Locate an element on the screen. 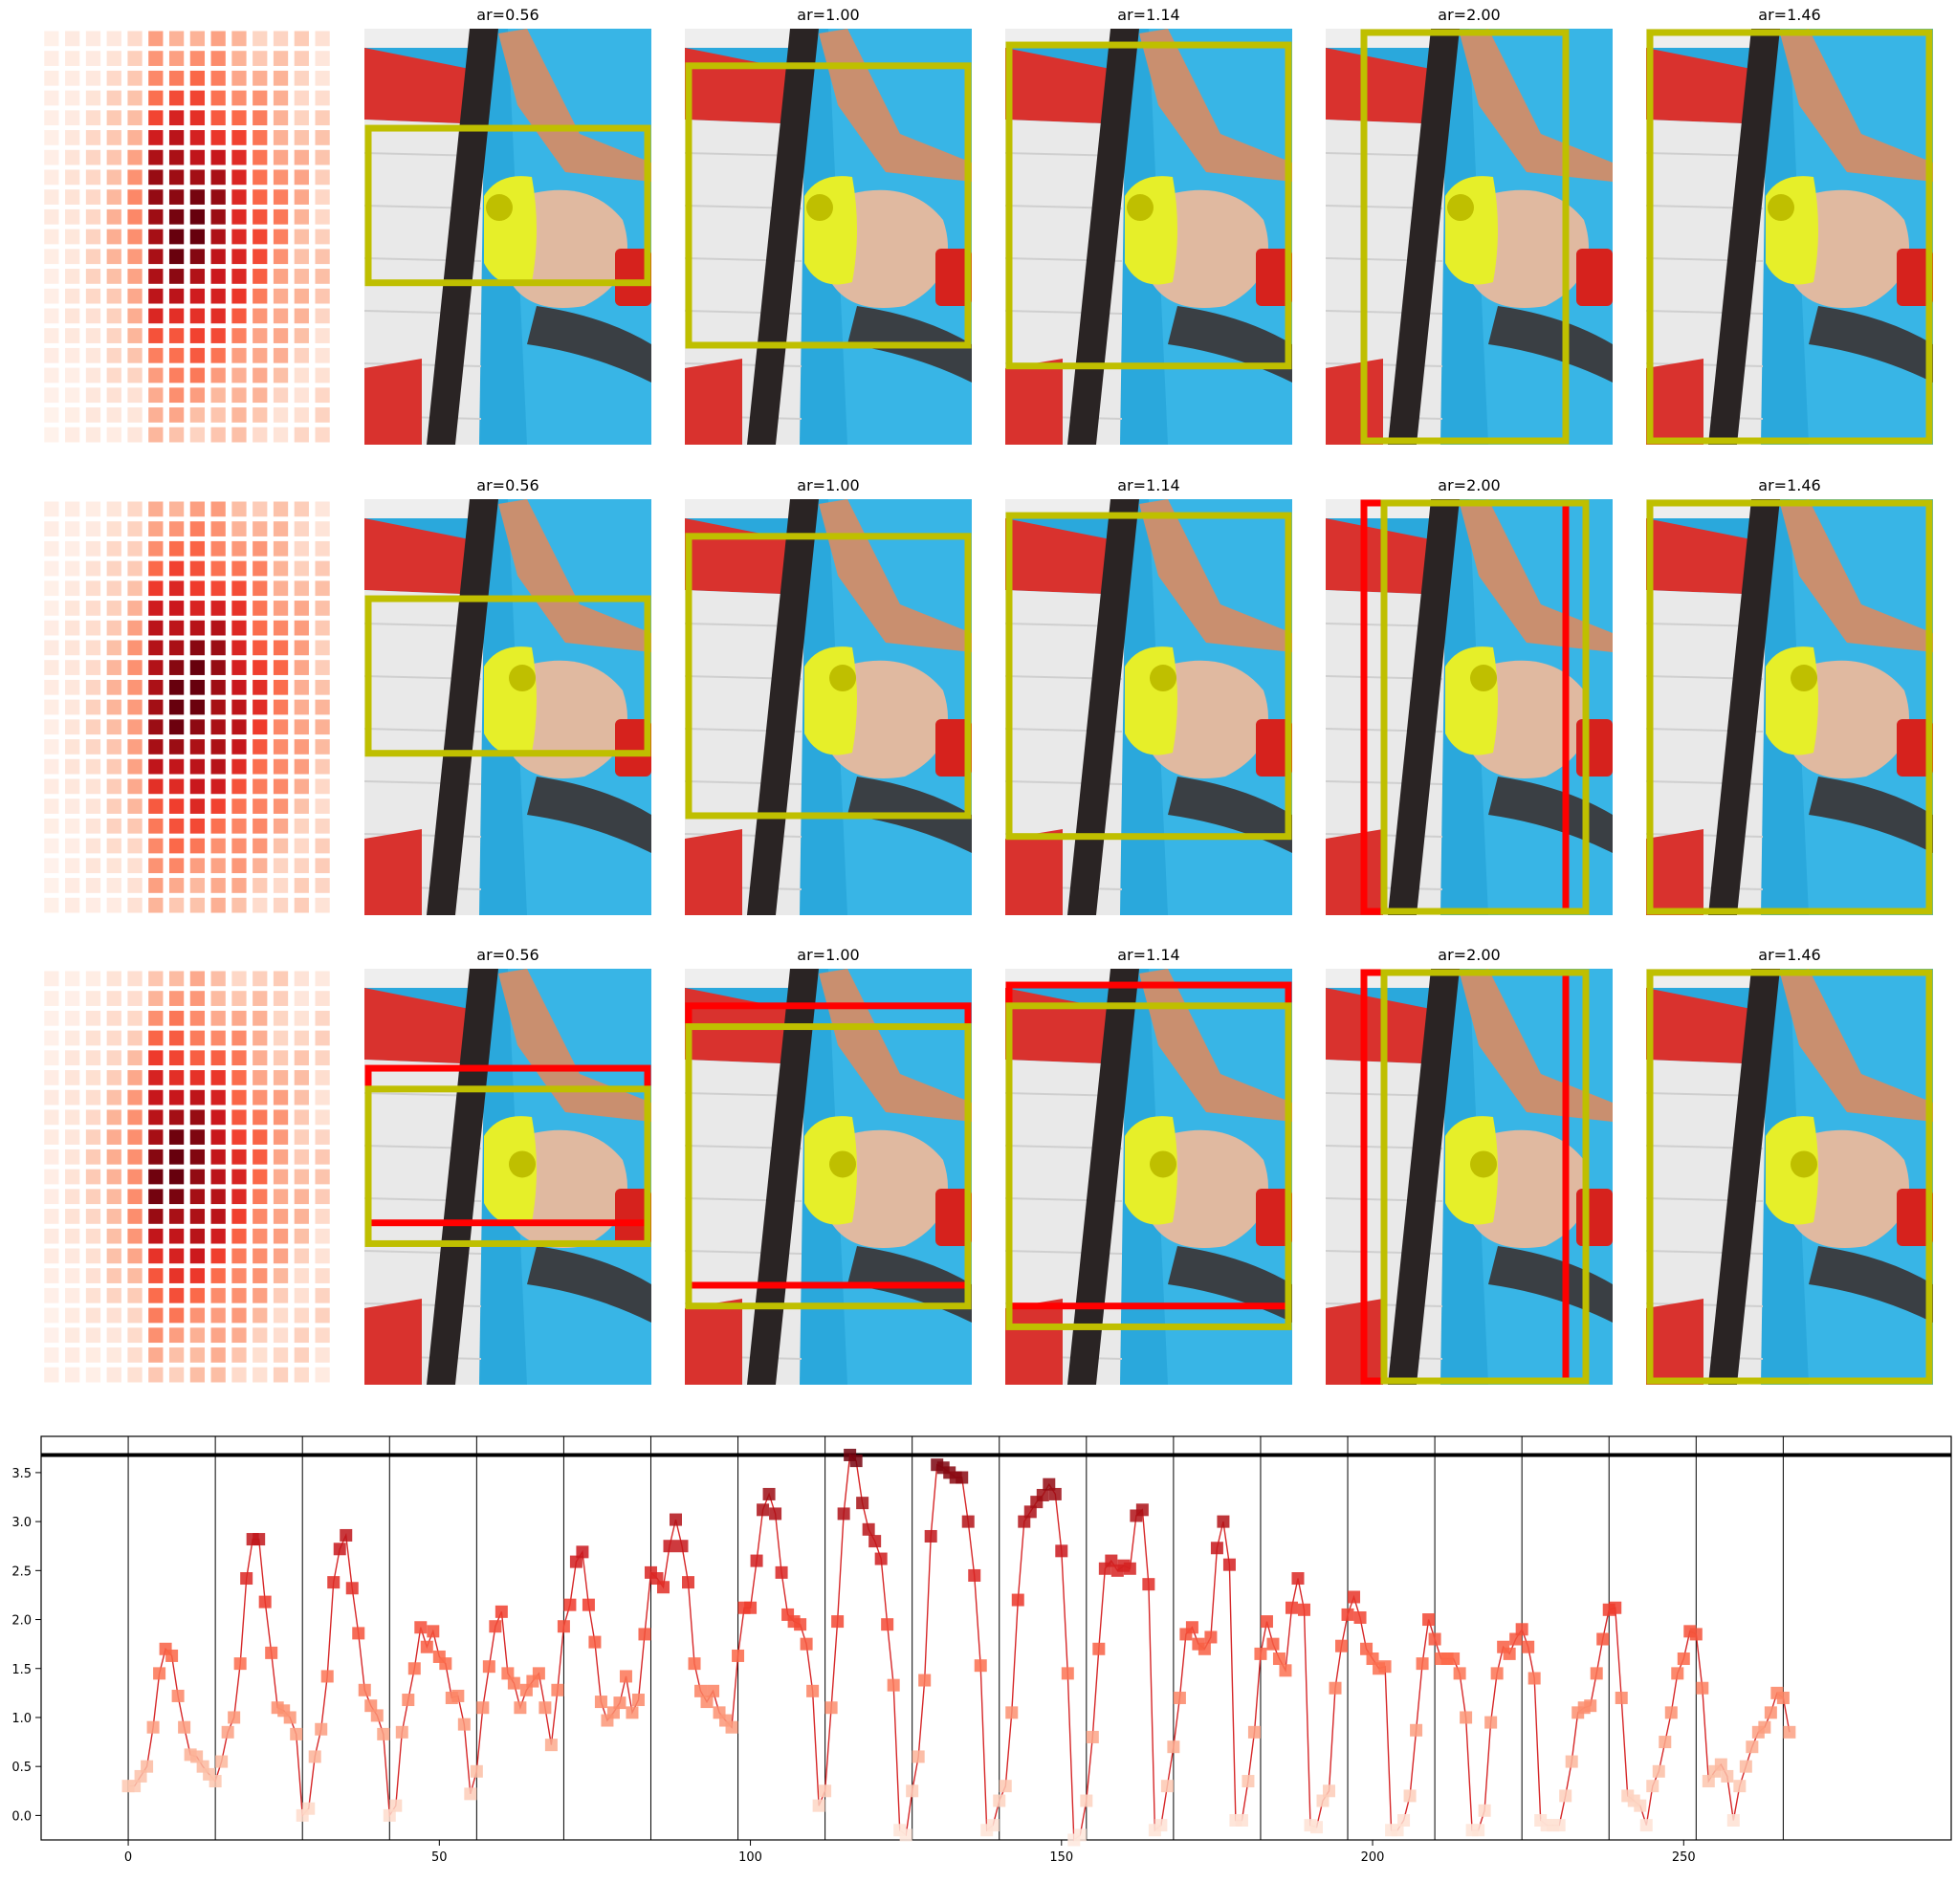 This screenshot has height=1904, width=1956. swim-cap is located at coordinates (830, 700).